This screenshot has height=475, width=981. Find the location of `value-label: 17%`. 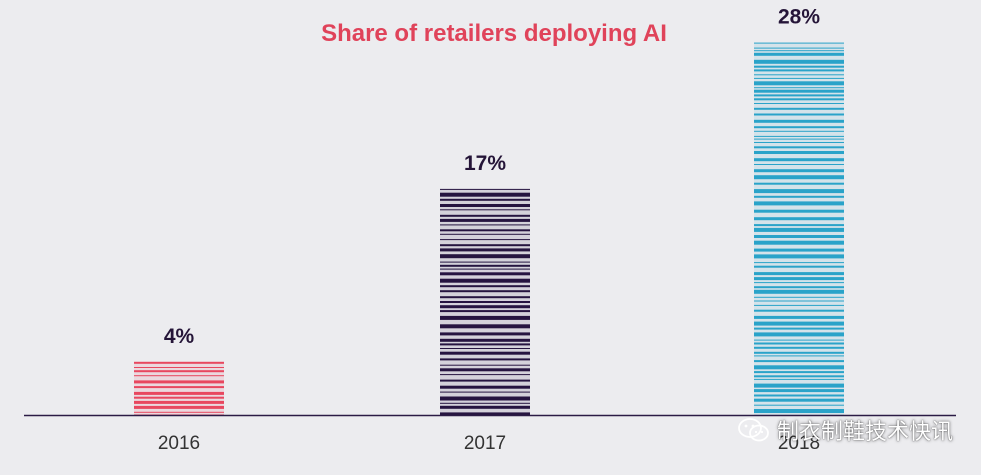

value-label: 17% is located at coordinates (485, 163).